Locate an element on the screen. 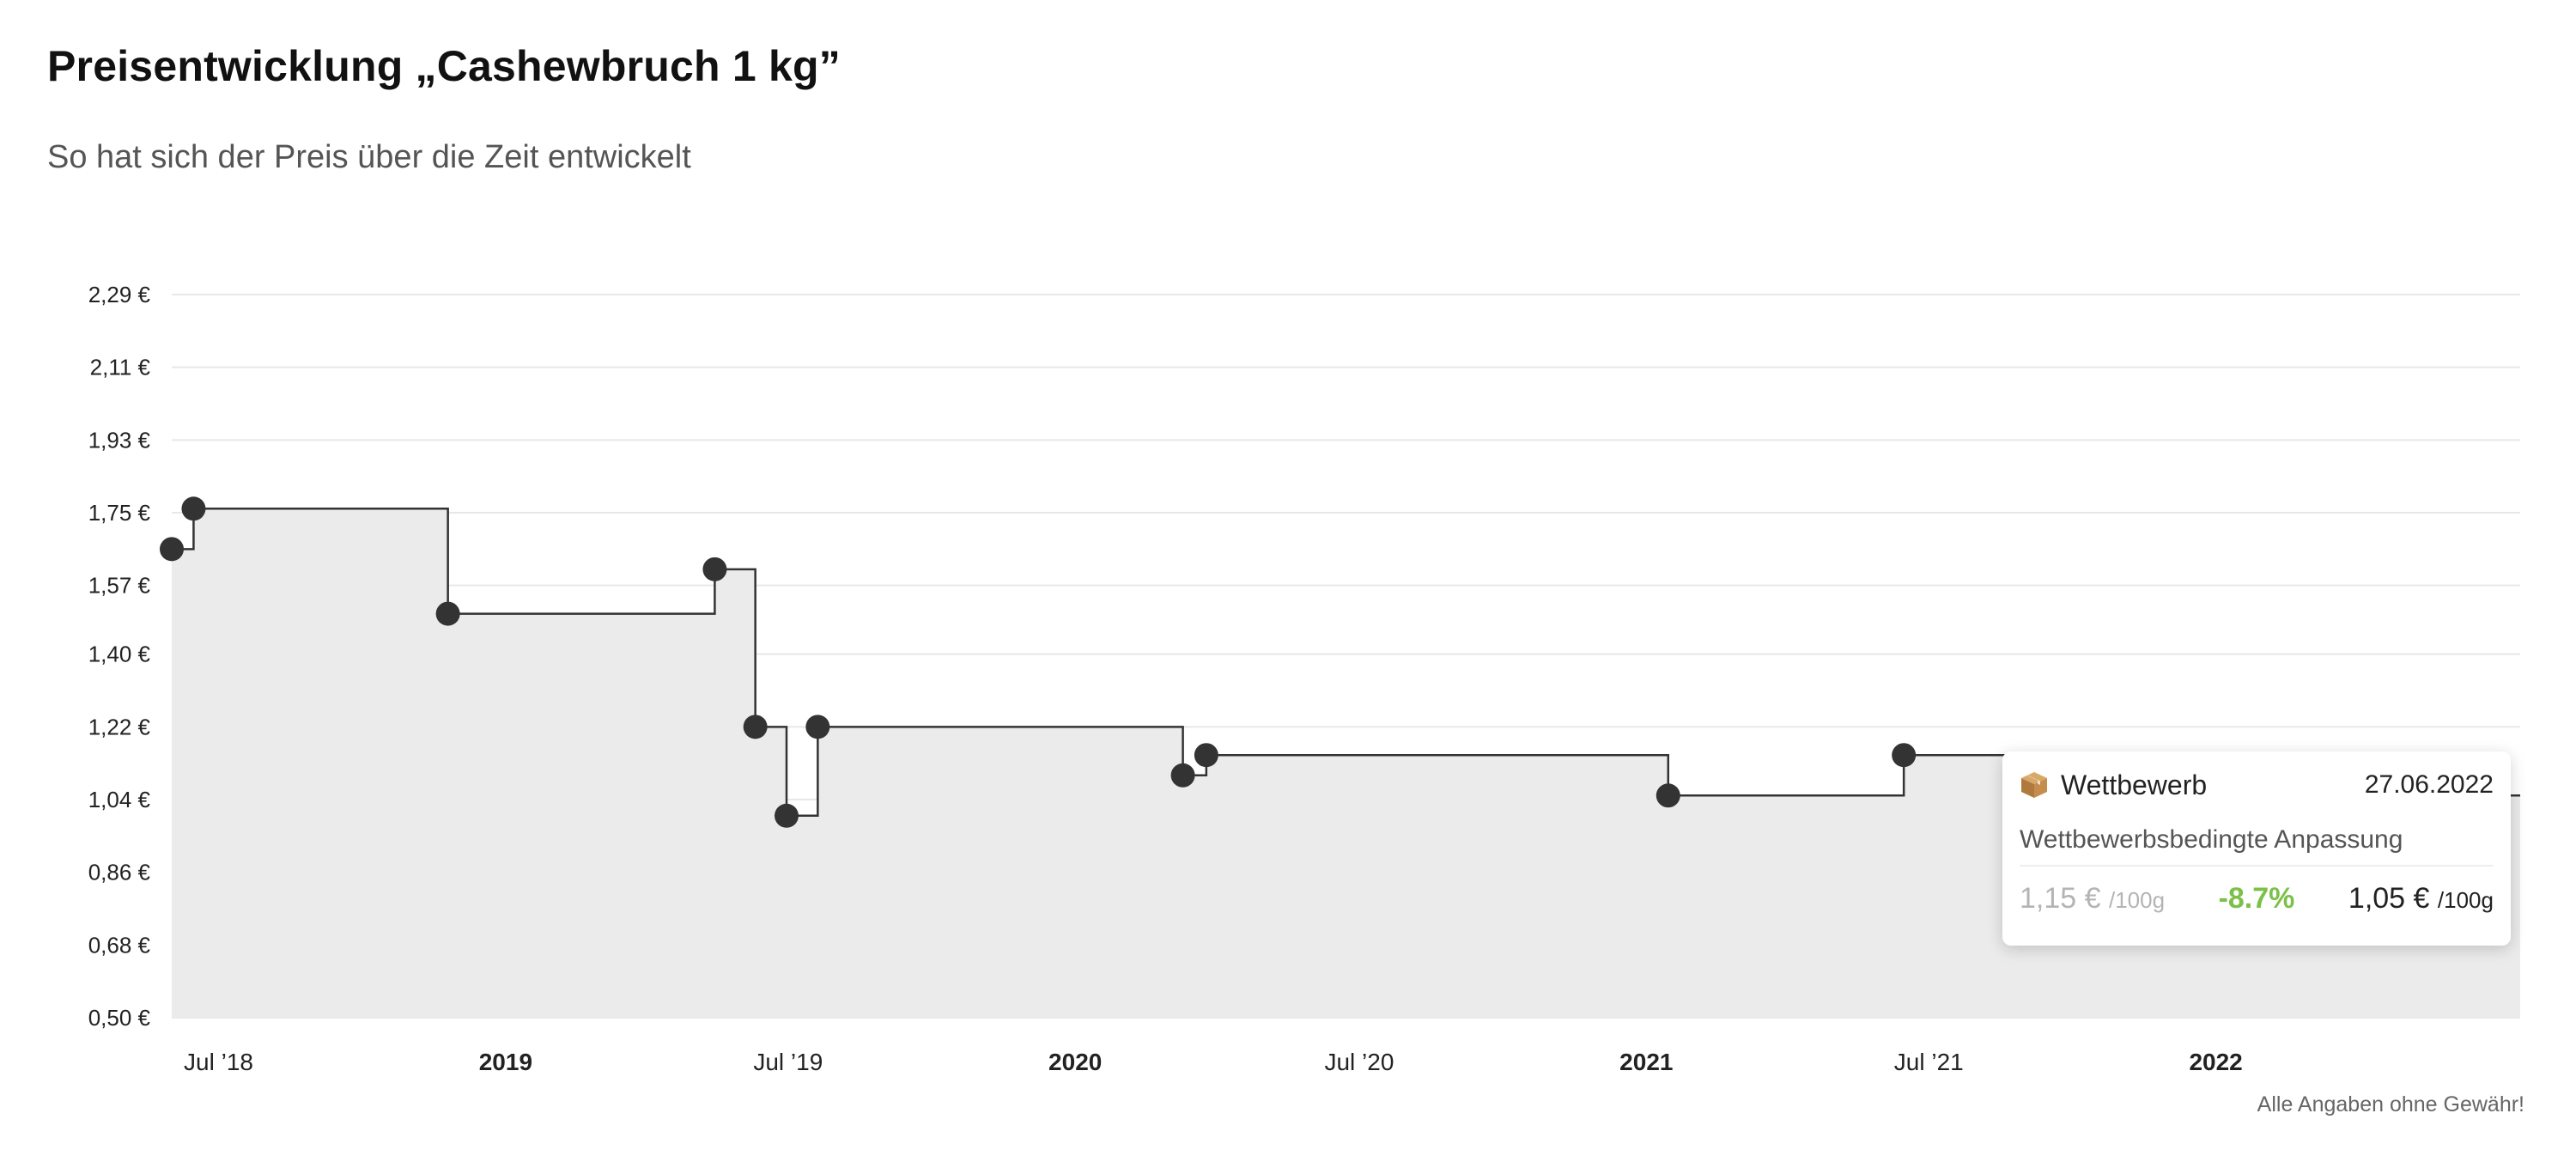 The image size is (2576, 1162). y-tick-label: 1,40 € is located at coordinates (119, 655).